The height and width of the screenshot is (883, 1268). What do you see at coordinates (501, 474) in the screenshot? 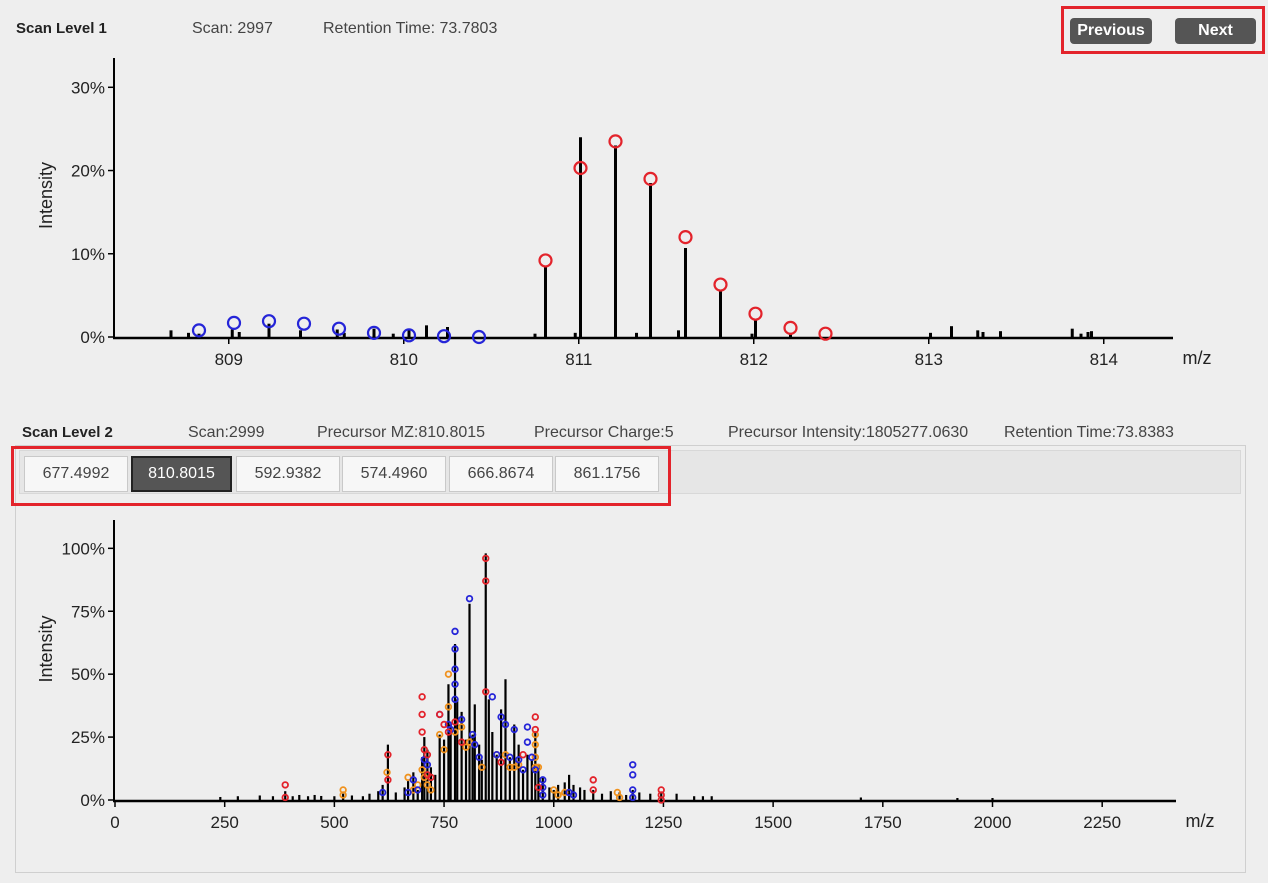
I see `precursor-tab: 666.8674` at bounding box center [501, 474].